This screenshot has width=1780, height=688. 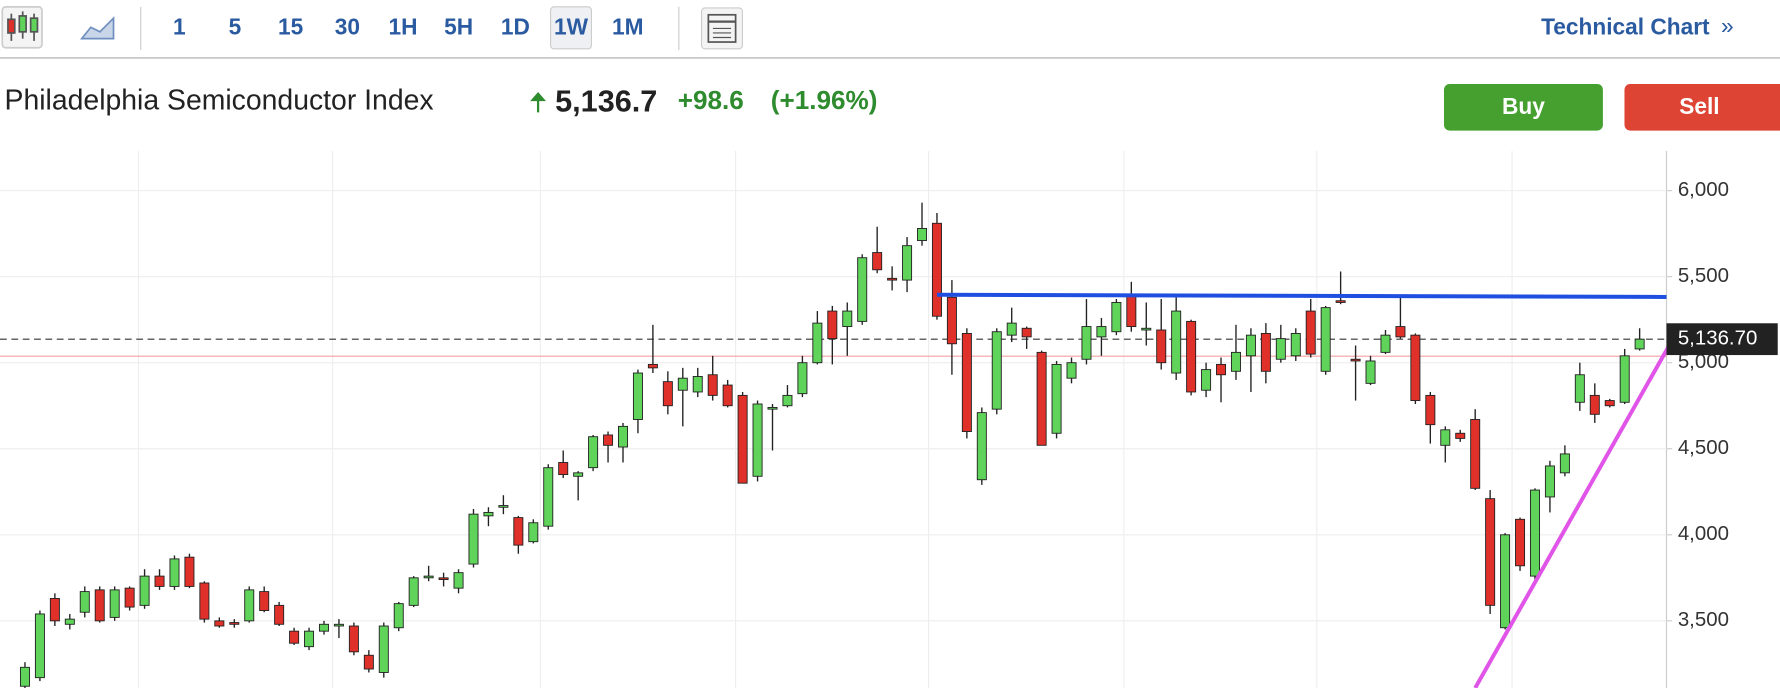 I want to click on buy-label: Buy, so click(x=1523, y=106).